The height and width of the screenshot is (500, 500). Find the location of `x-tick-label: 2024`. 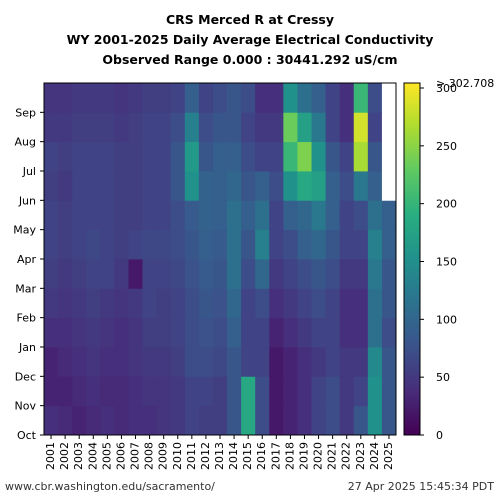

x-tick-label: 2024 is located at coordinates (374, 456).